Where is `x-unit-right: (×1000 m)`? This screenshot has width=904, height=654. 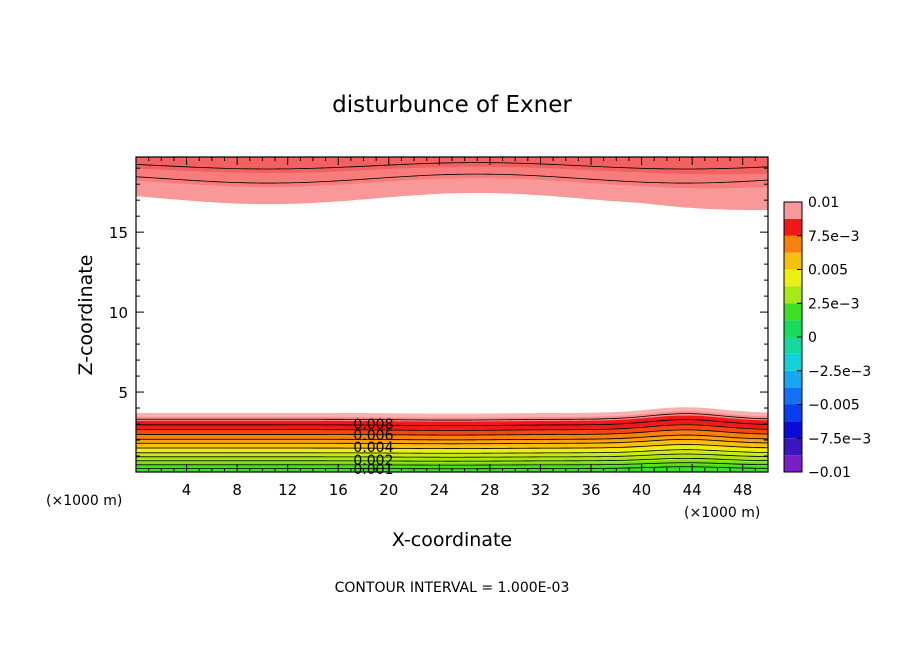
x-unit-right: (×1000 m) is located at coordinates (722, 513).